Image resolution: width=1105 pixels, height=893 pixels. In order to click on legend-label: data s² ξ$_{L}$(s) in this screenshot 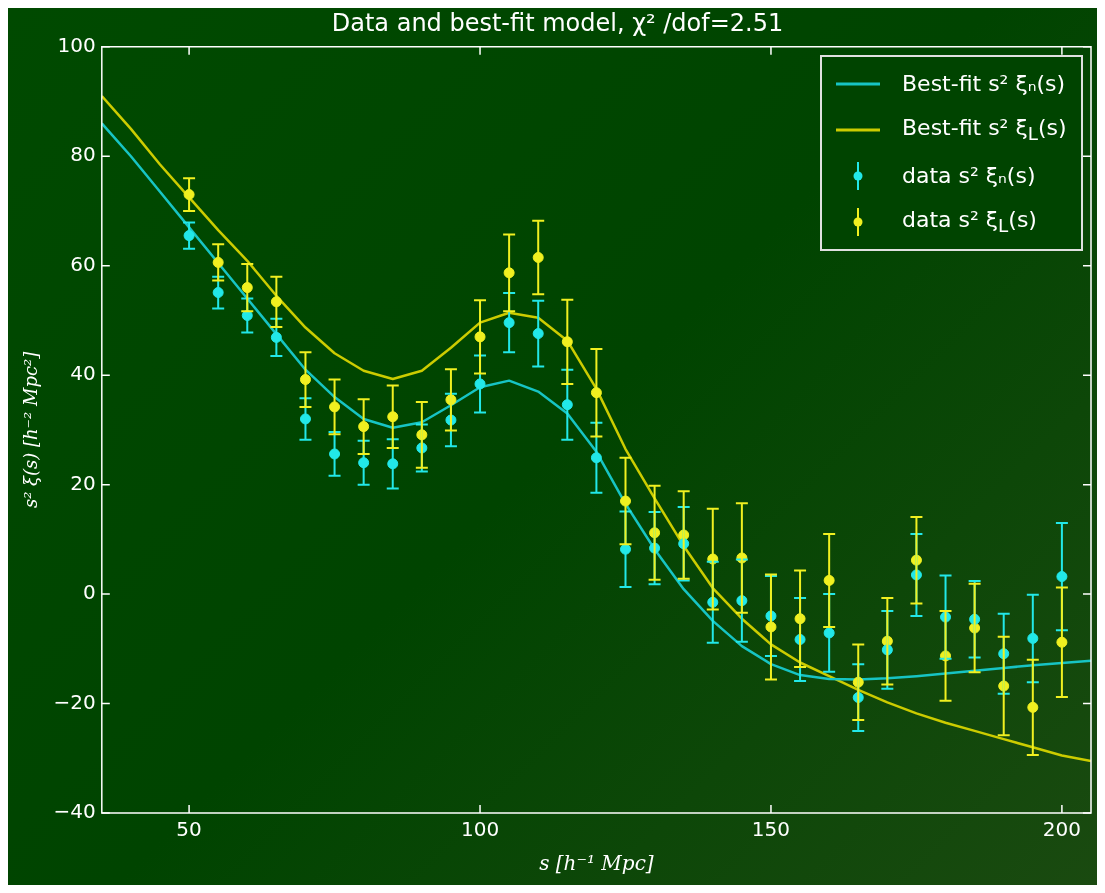, I will do `click(969, 222)`.